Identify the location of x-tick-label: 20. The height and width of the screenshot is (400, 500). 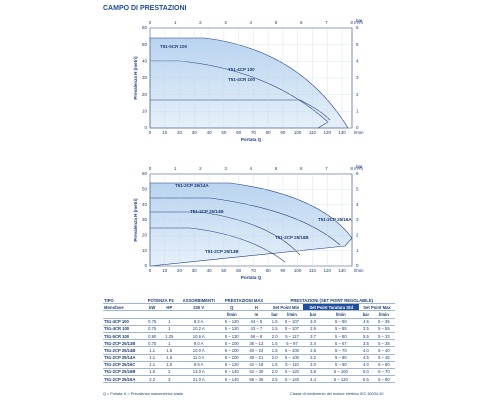
(180, 270).